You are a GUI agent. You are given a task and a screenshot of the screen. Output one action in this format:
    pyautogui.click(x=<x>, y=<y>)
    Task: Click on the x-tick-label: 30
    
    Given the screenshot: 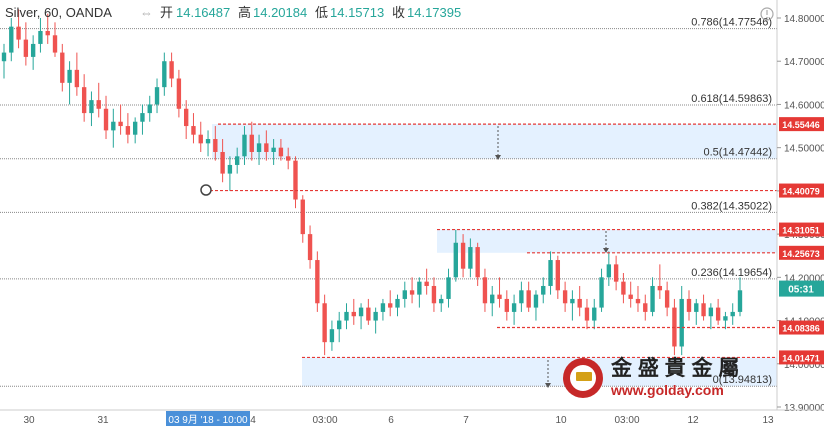 What is the action you would take?
    pyautogui.click(x=29, y=420)
    